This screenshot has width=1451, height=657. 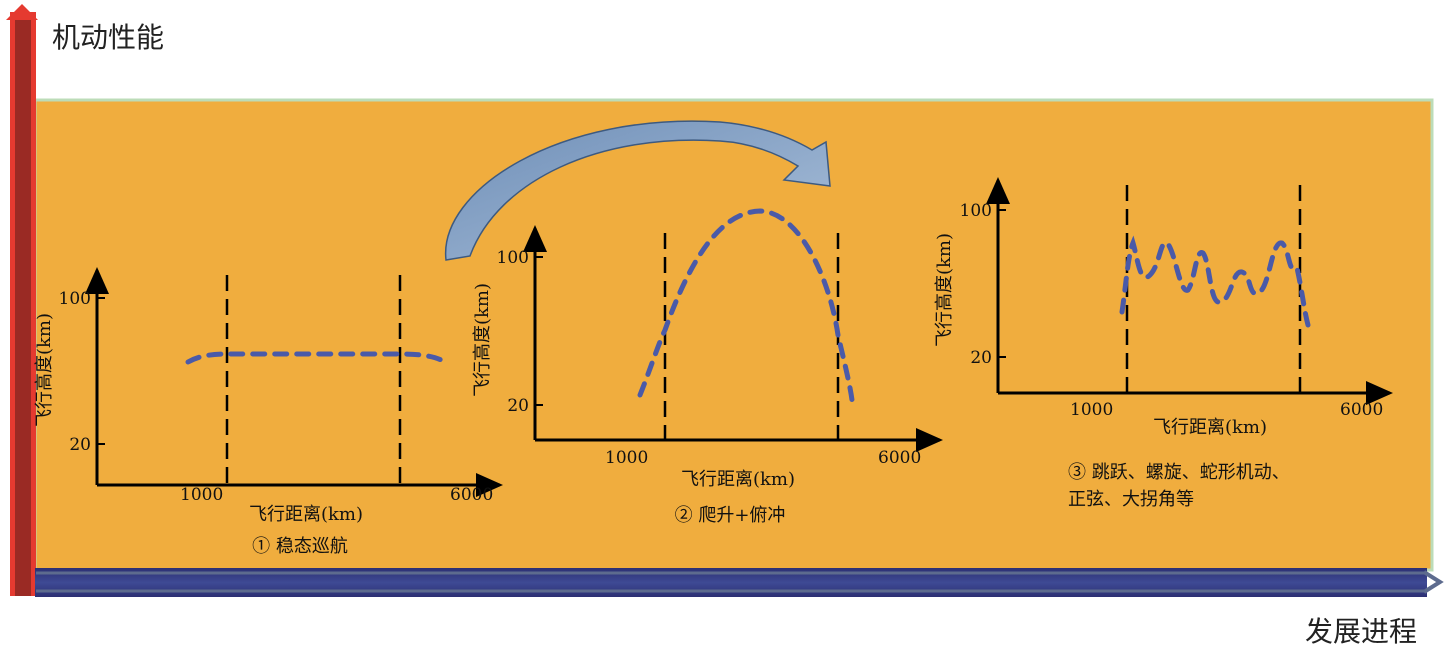 I want to click on y-axis-title: 机动性能, so click(x=108, y=37).